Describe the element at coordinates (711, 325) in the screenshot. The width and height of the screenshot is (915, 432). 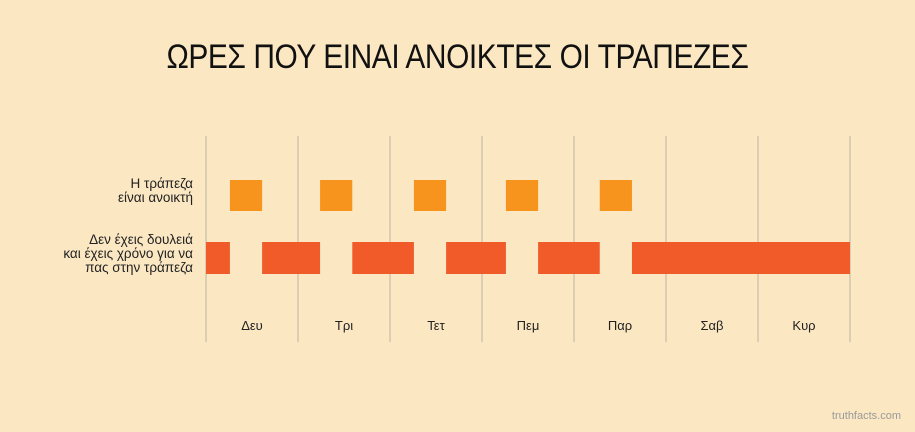
I see `day-tick-label: Σαβ` at that location.